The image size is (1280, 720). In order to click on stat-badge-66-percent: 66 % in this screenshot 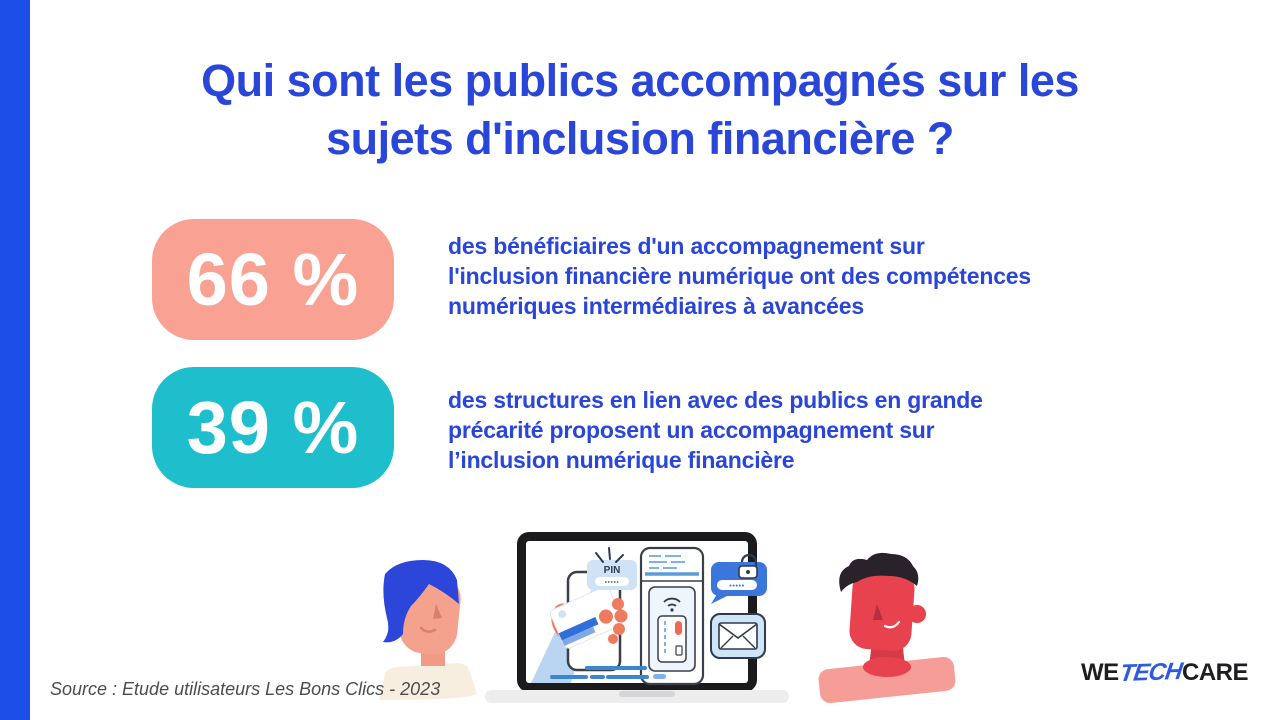, I will do `click(273, 279)`.